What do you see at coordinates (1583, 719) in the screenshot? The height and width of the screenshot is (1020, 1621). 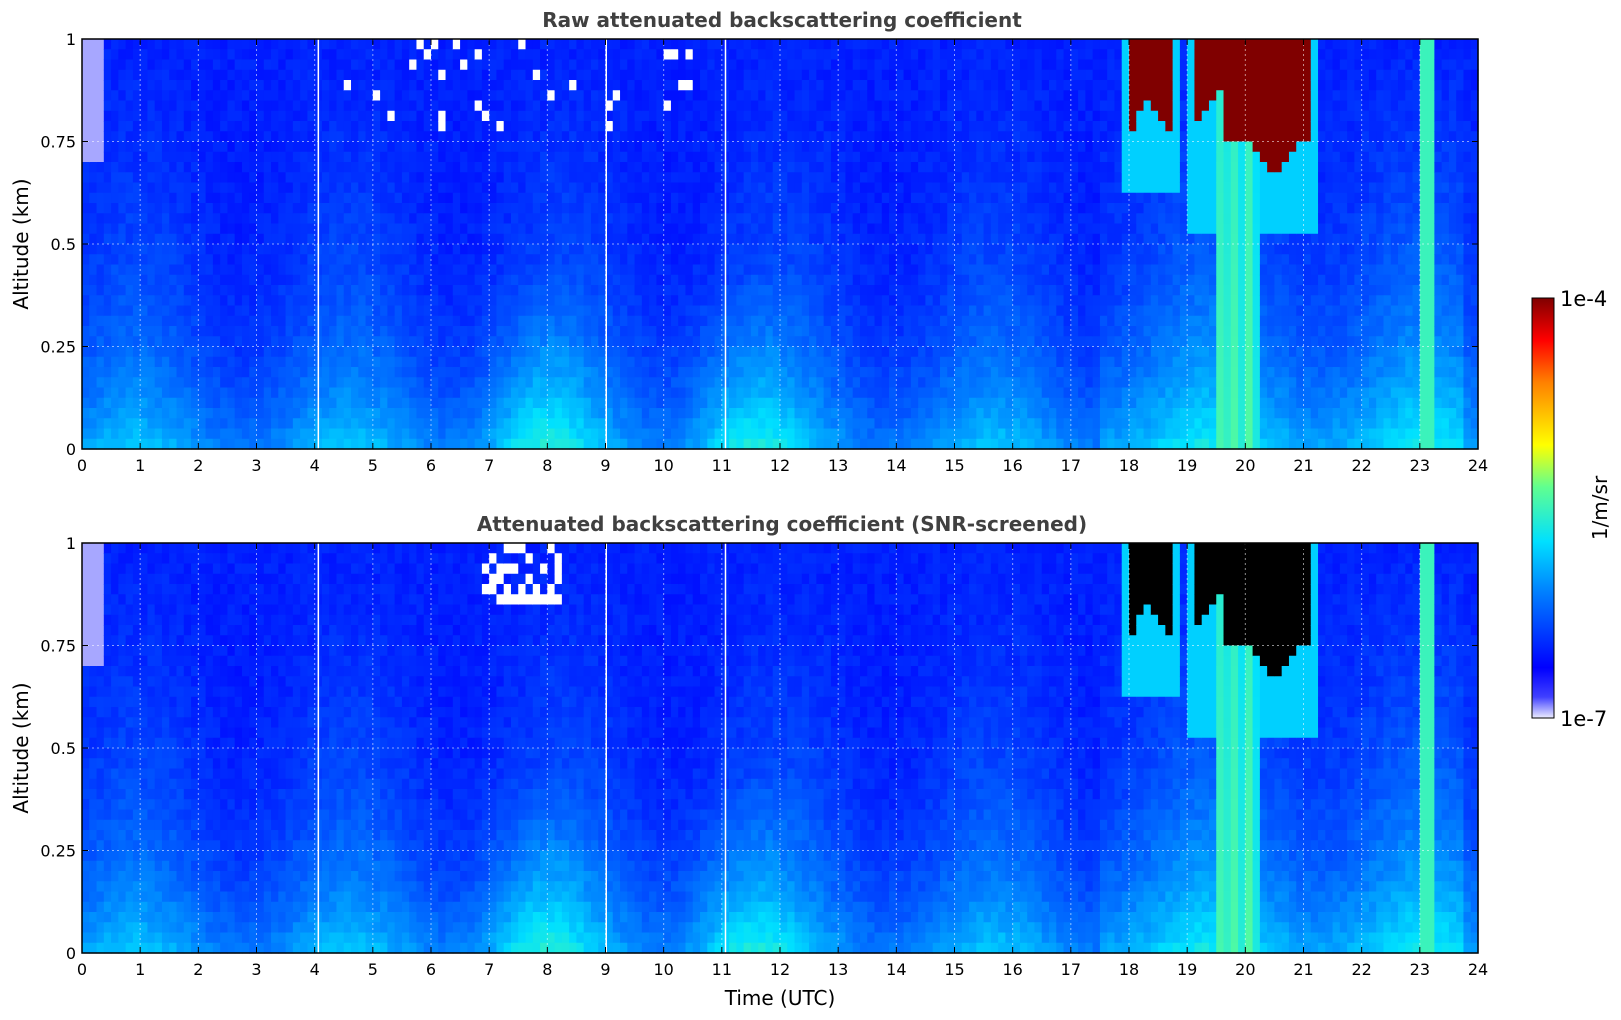 I see `colorbar-min-label: 1e-7` at bounding box center [1583, 719].